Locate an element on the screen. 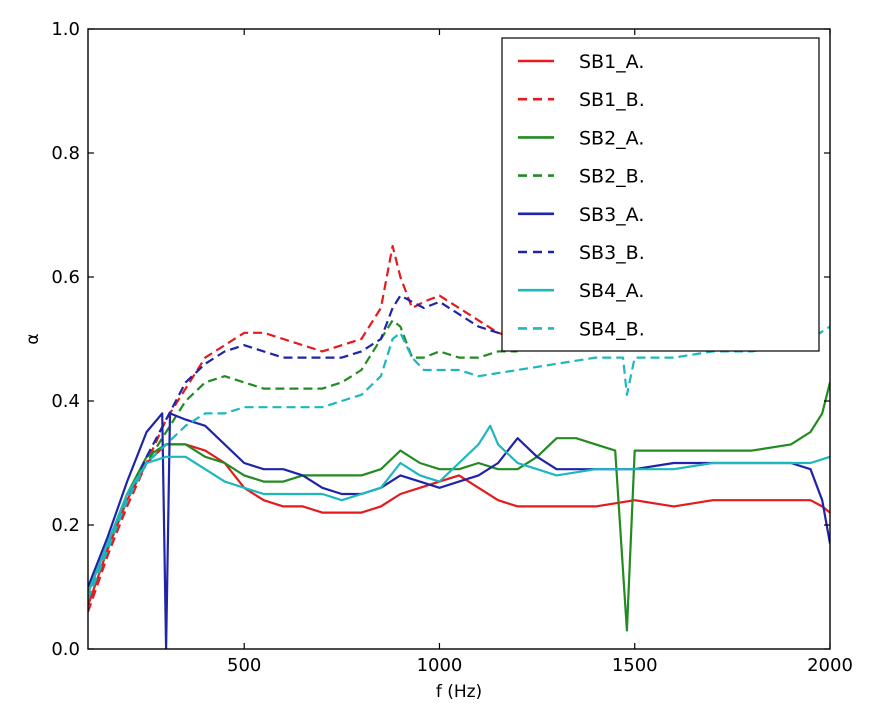 Image resolution: width=883 pixels, height=707 pixels. y-tick-label: 0.2 is located at coordinates (65, 525).